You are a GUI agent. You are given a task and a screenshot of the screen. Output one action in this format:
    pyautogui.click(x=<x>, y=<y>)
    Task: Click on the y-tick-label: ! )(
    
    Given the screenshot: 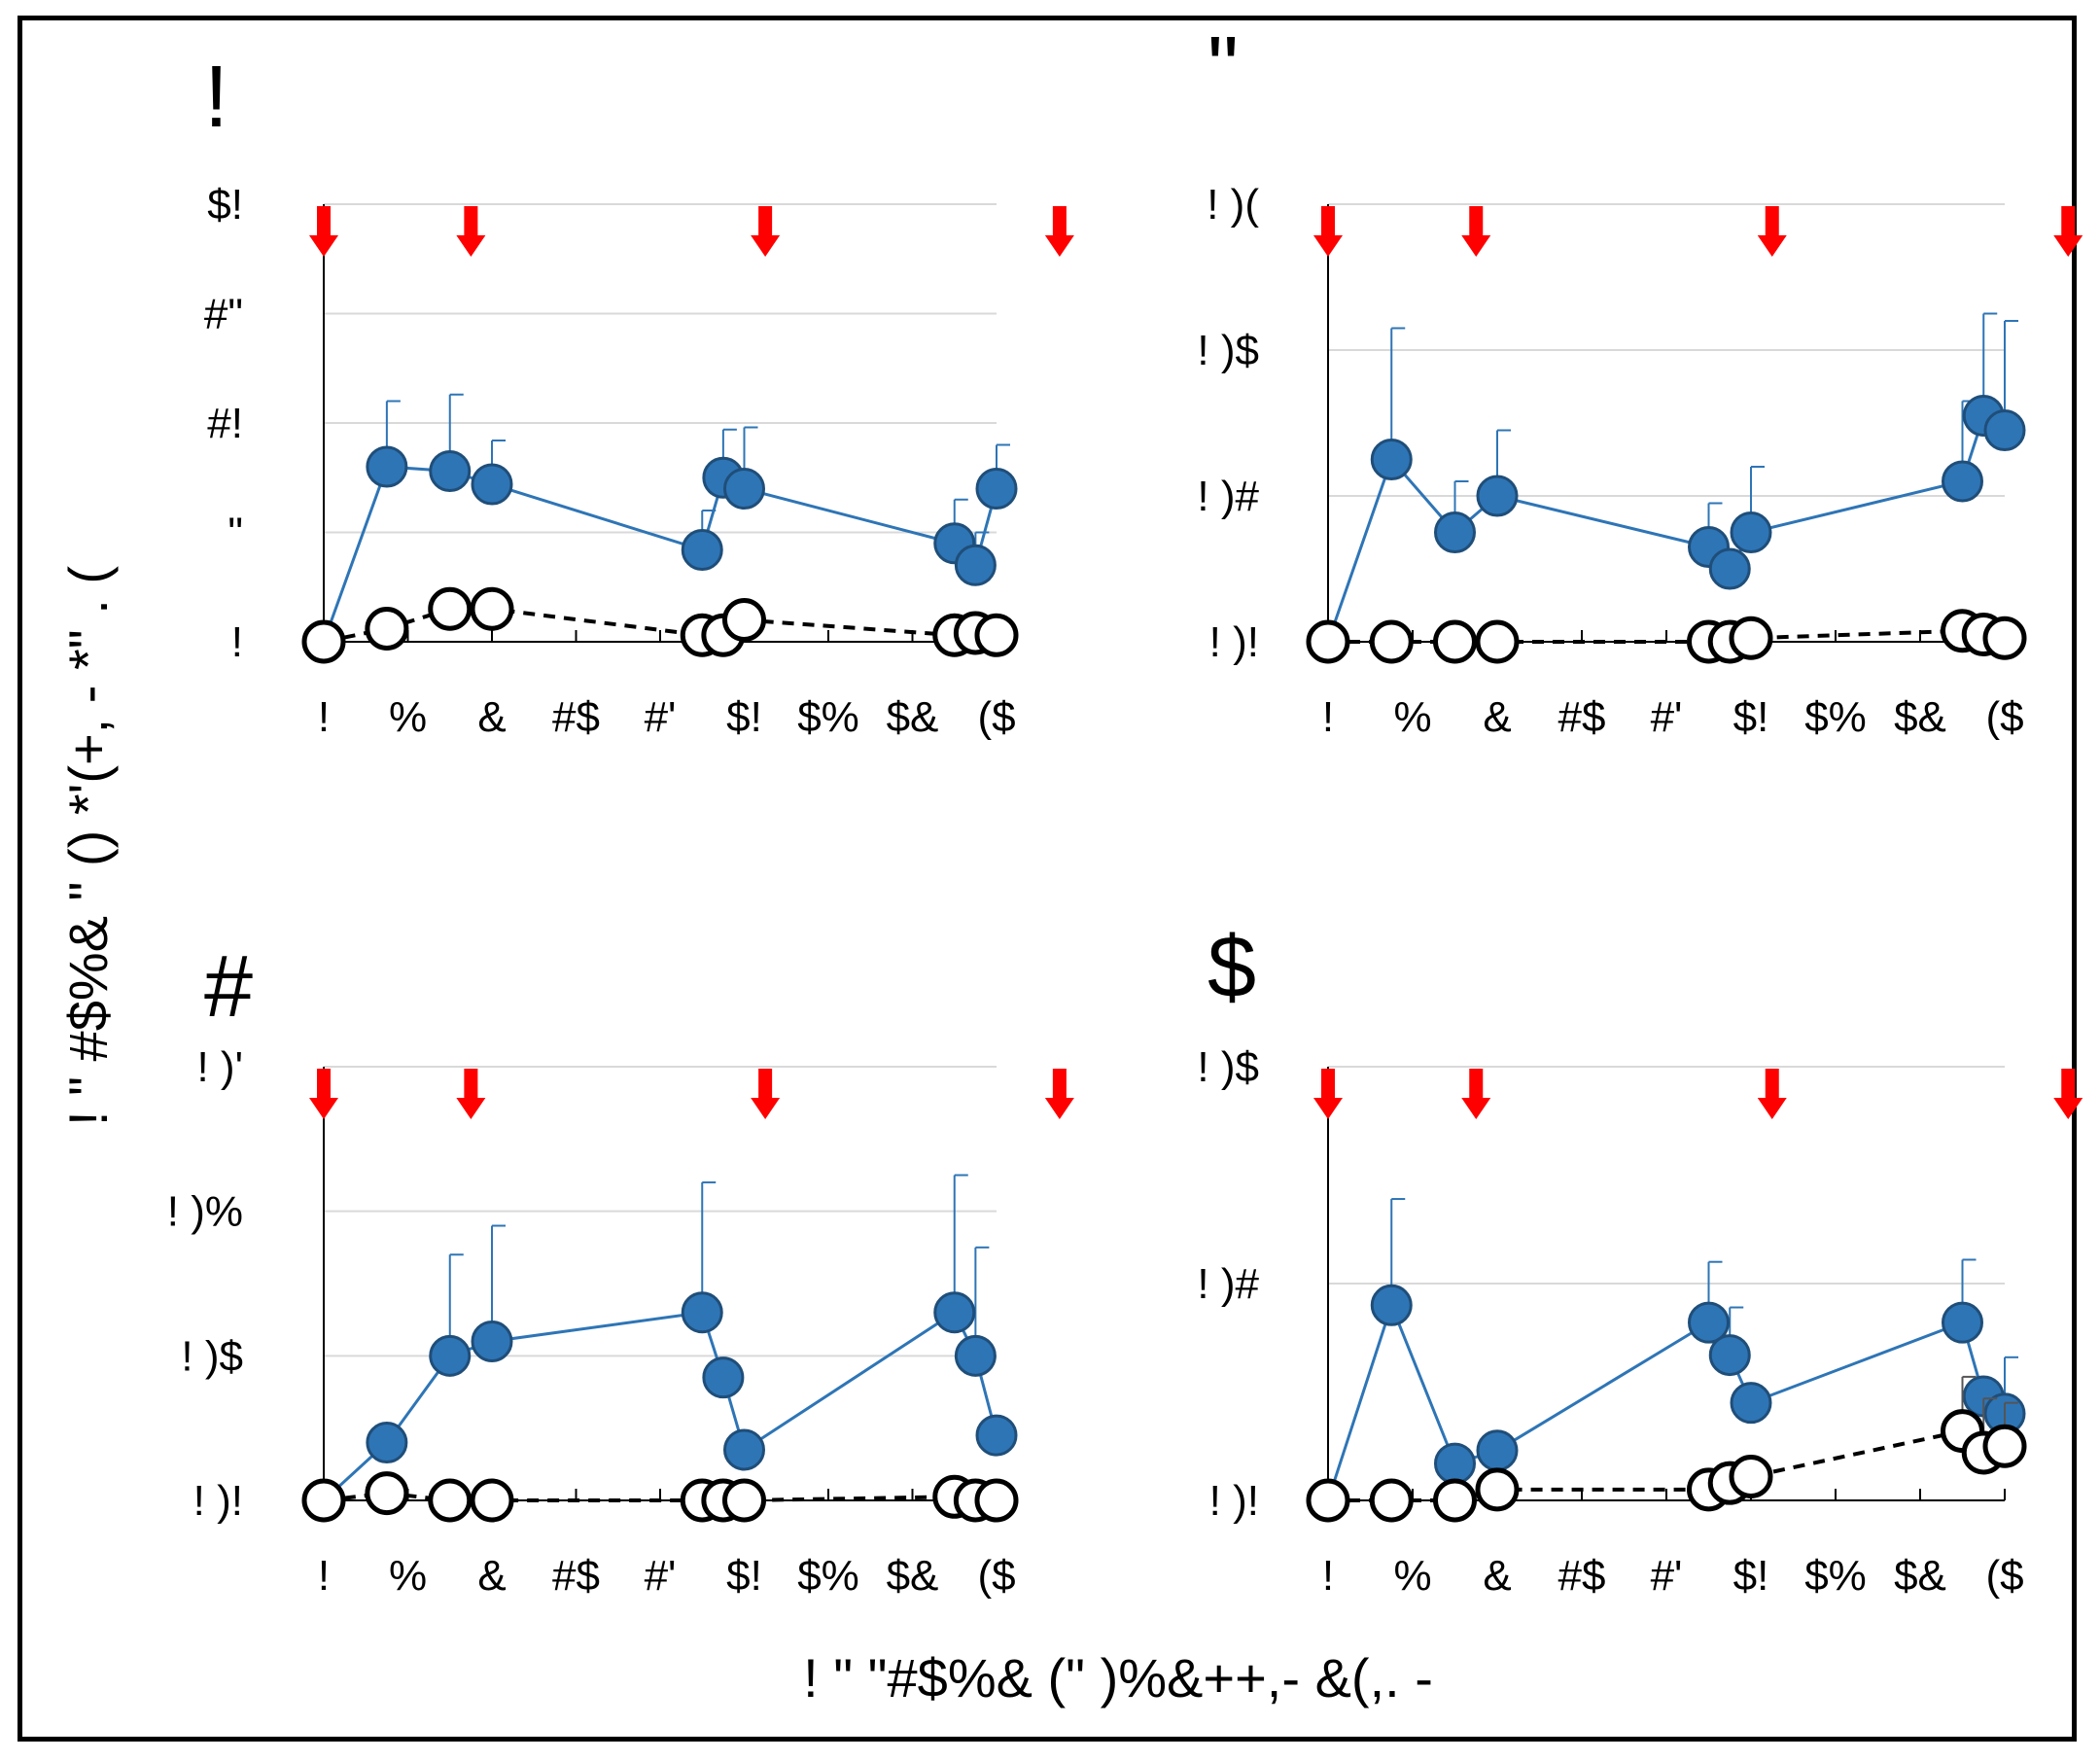 What is the action you would take?
    pyautogui.click(x=1233, y=205)
    